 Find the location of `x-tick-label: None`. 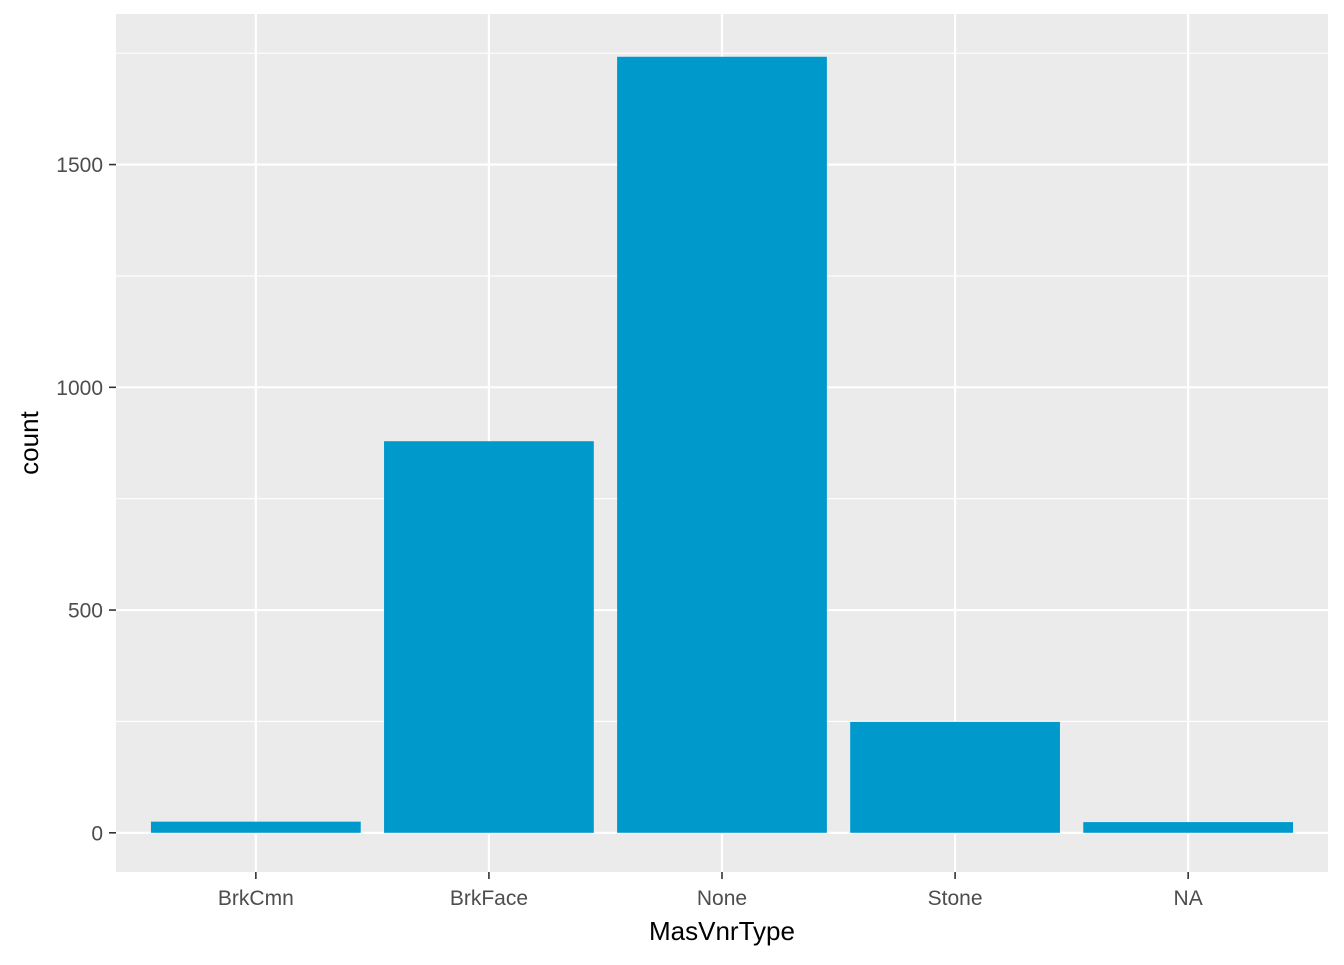

x-tick-label: None is located at coordinates (722, 898).